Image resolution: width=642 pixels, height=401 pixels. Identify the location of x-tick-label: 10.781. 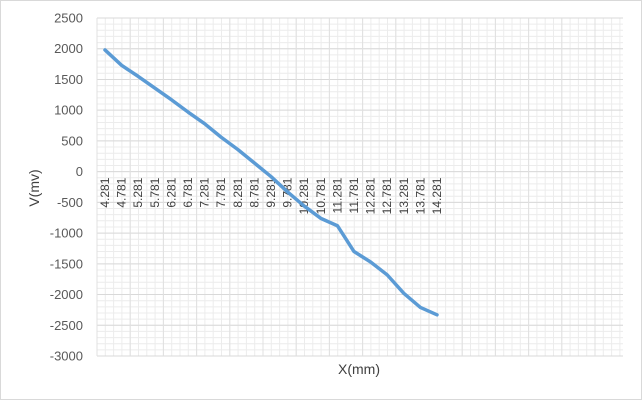
(321, 195).